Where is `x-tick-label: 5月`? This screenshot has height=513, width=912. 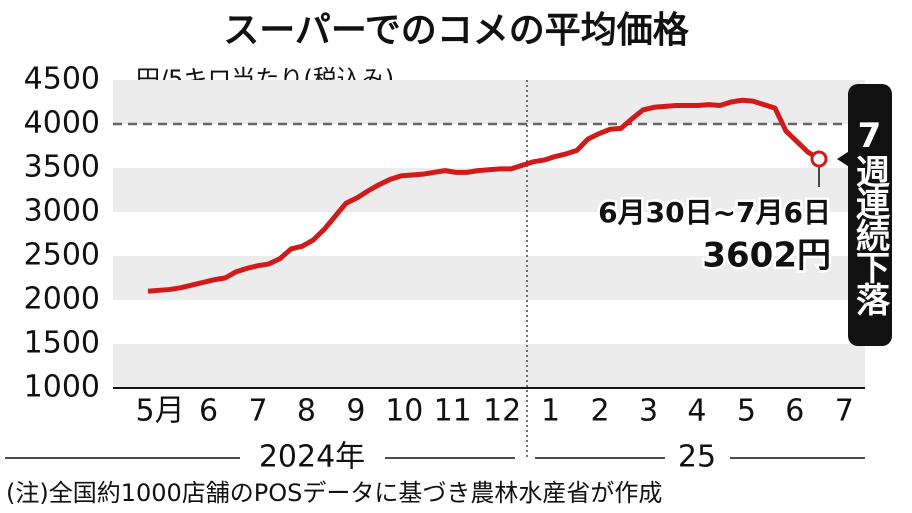 x-tick-label: 5月 is located at coordinates (160, 411).